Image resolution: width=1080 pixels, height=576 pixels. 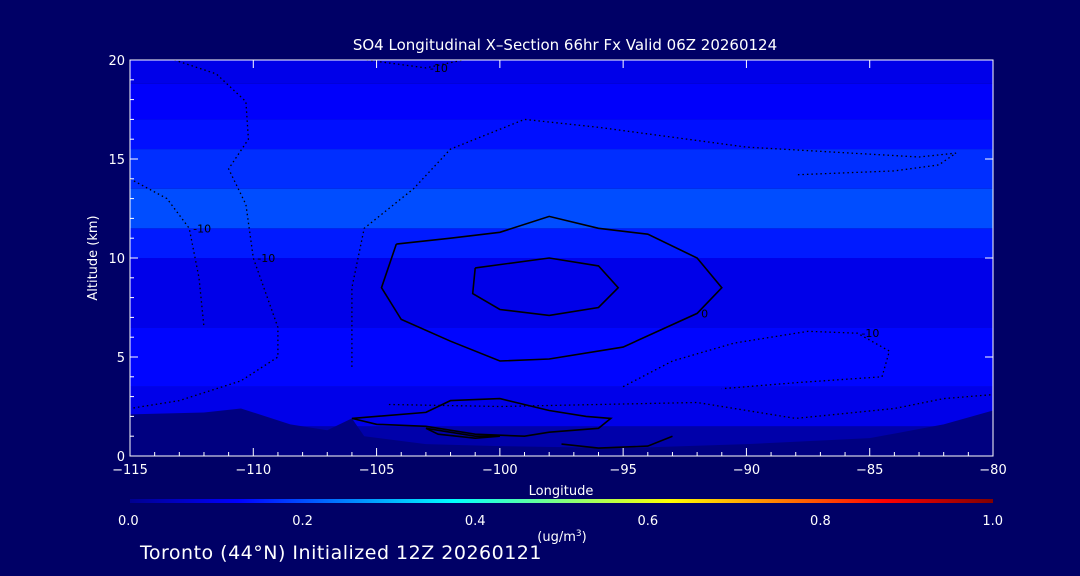 I want to click on y-tick-label: 10, so click(x=116, y=259).